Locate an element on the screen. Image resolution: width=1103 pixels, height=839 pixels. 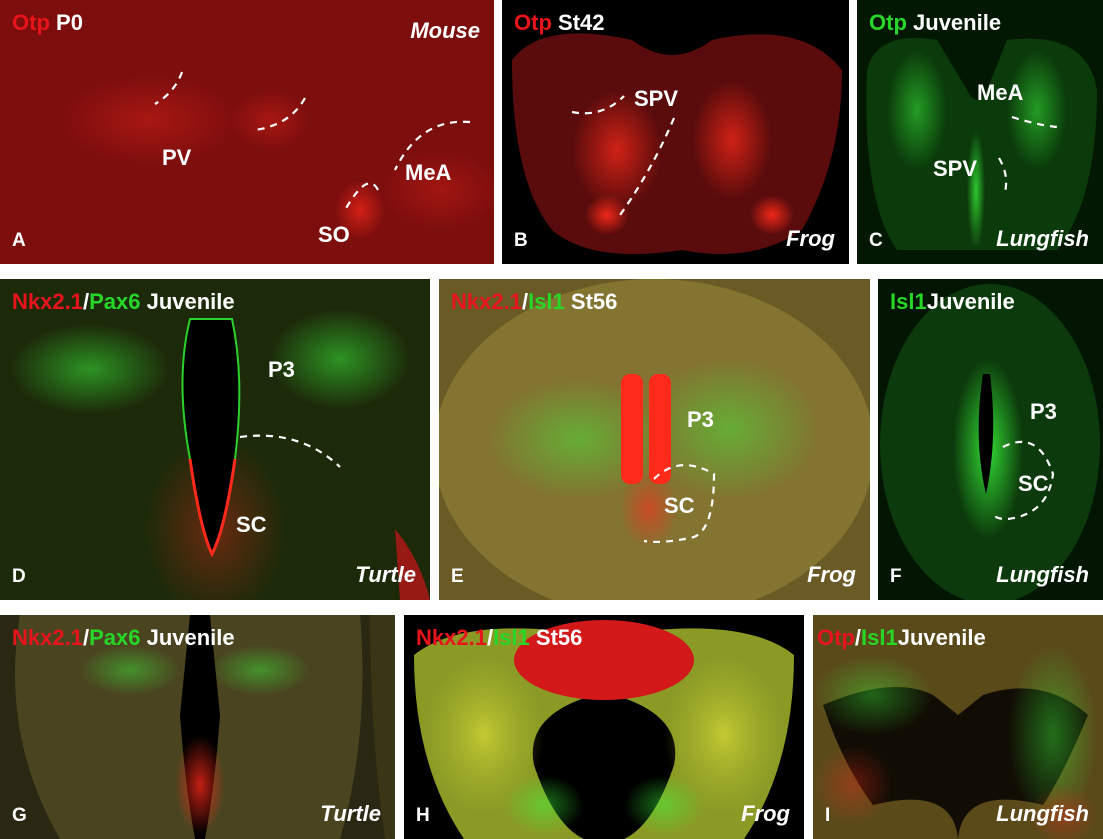
panel-d-stage: Juvenile is located at coordinates (190, 301).